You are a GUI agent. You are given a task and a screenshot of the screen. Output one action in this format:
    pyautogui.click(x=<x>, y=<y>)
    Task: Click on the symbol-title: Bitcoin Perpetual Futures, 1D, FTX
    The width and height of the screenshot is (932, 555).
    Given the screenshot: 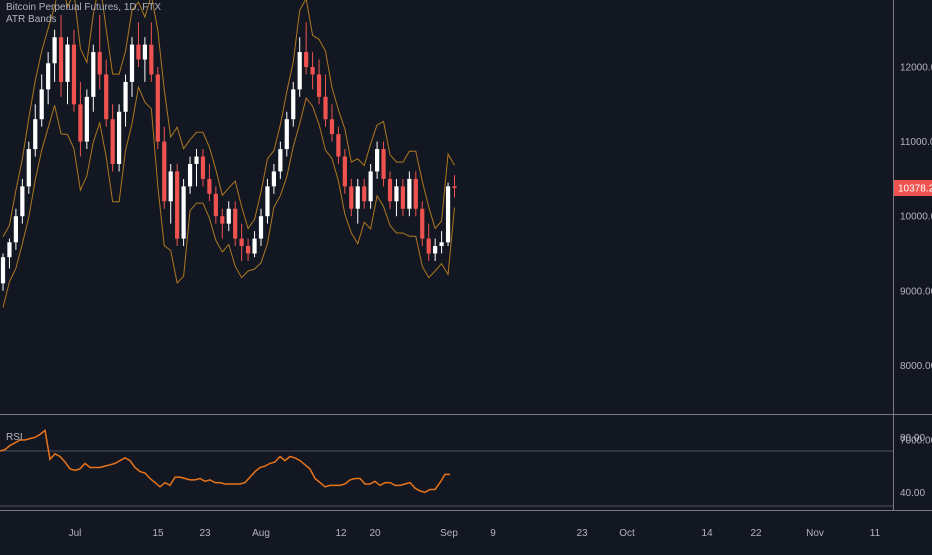 What is the action you would take?
    pyautogui.click(x=84, y=7)
    